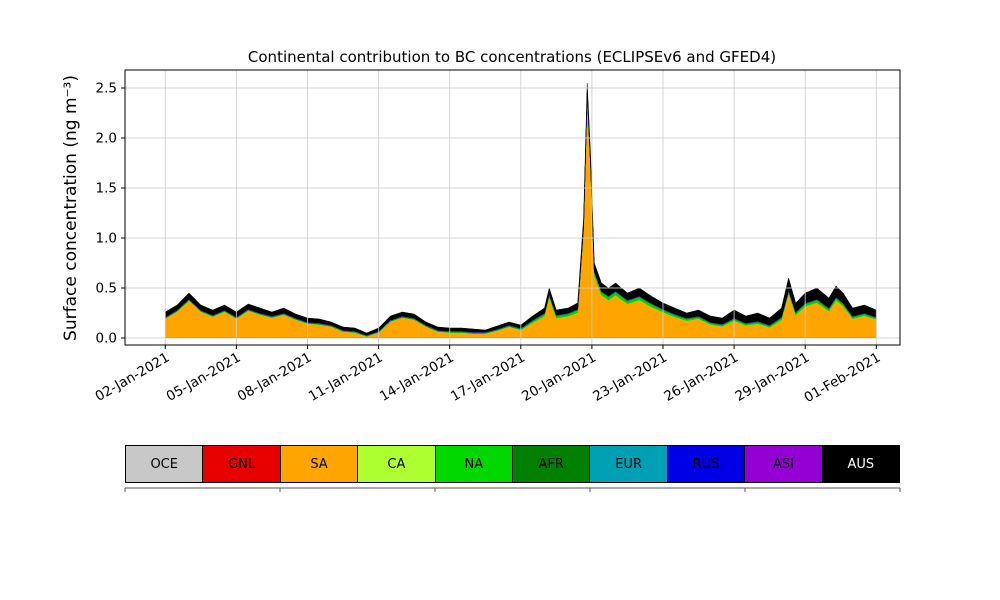 The width and height of the screenshot is (1000, 600). Describe the element at coordinates (843, 378) in the screenshot. I see `x-tick-label: 01-Feb-2021` at that location.